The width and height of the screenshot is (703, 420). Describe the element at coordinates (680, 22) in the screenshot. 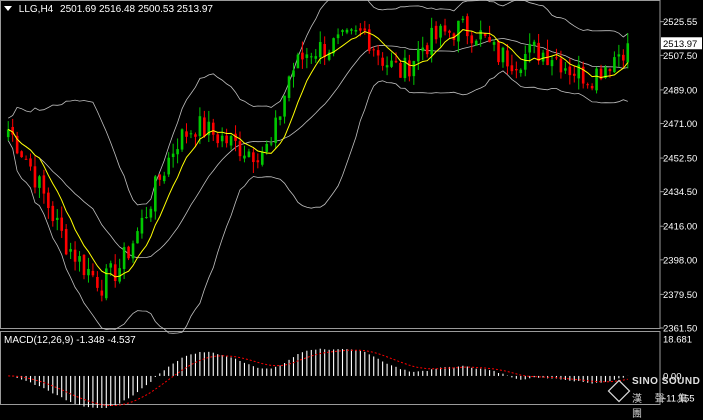

I see `price-tick-label: 2525.55` at that location.